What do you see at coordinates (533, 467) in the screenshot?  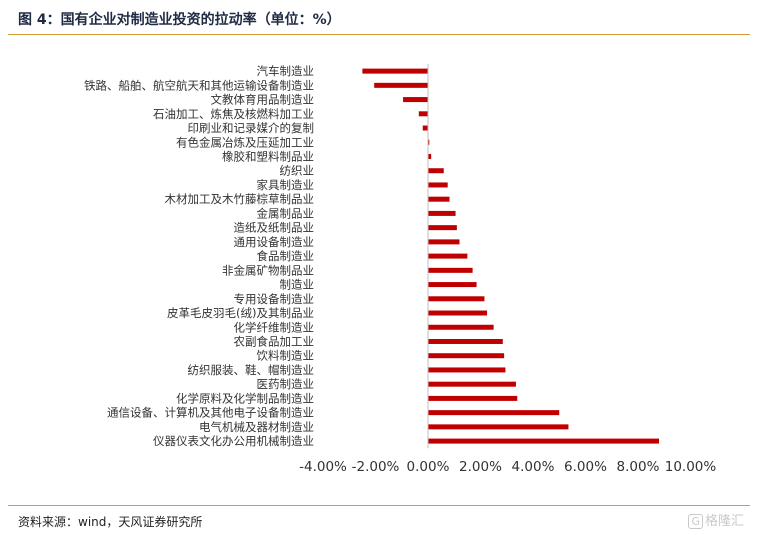 I see `x-tick-label: 4.00%` at bounding box center [533, 467].